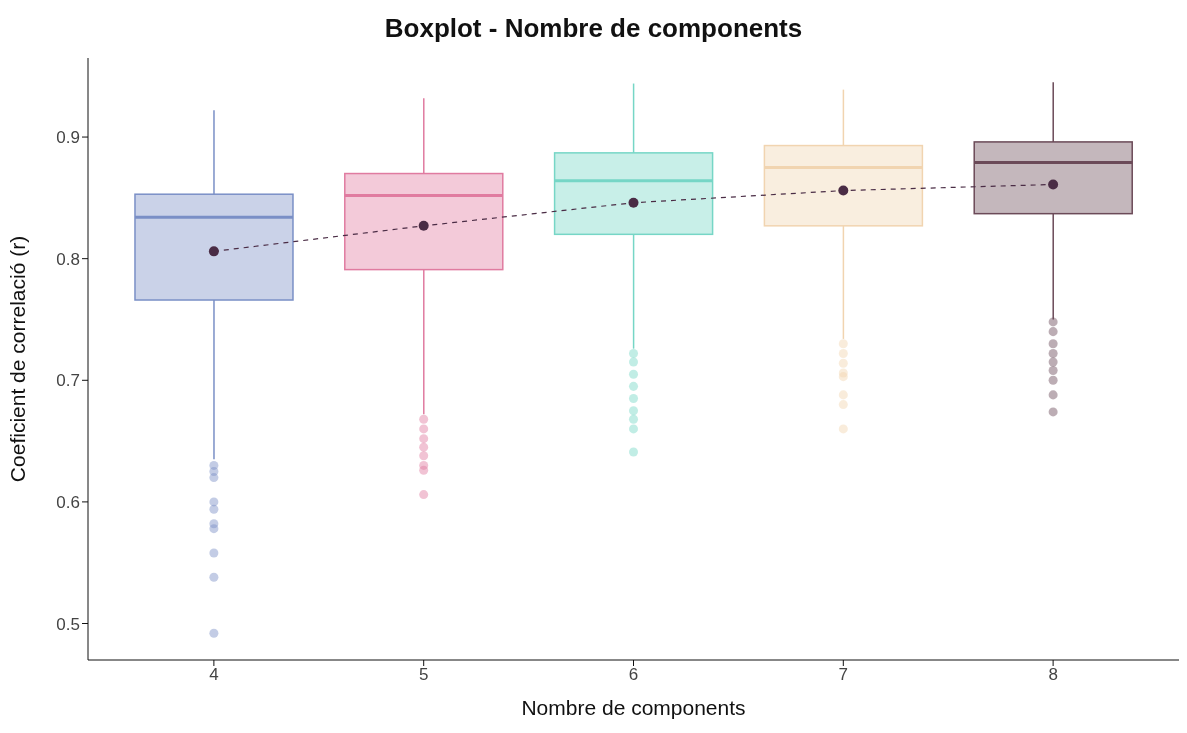 The width and height of the screenshot is (1187, 733). What do you see at coordinates (423, 675) in the screenshot?
I see `x-tick-label: 5` at bounding box center [423, 675].